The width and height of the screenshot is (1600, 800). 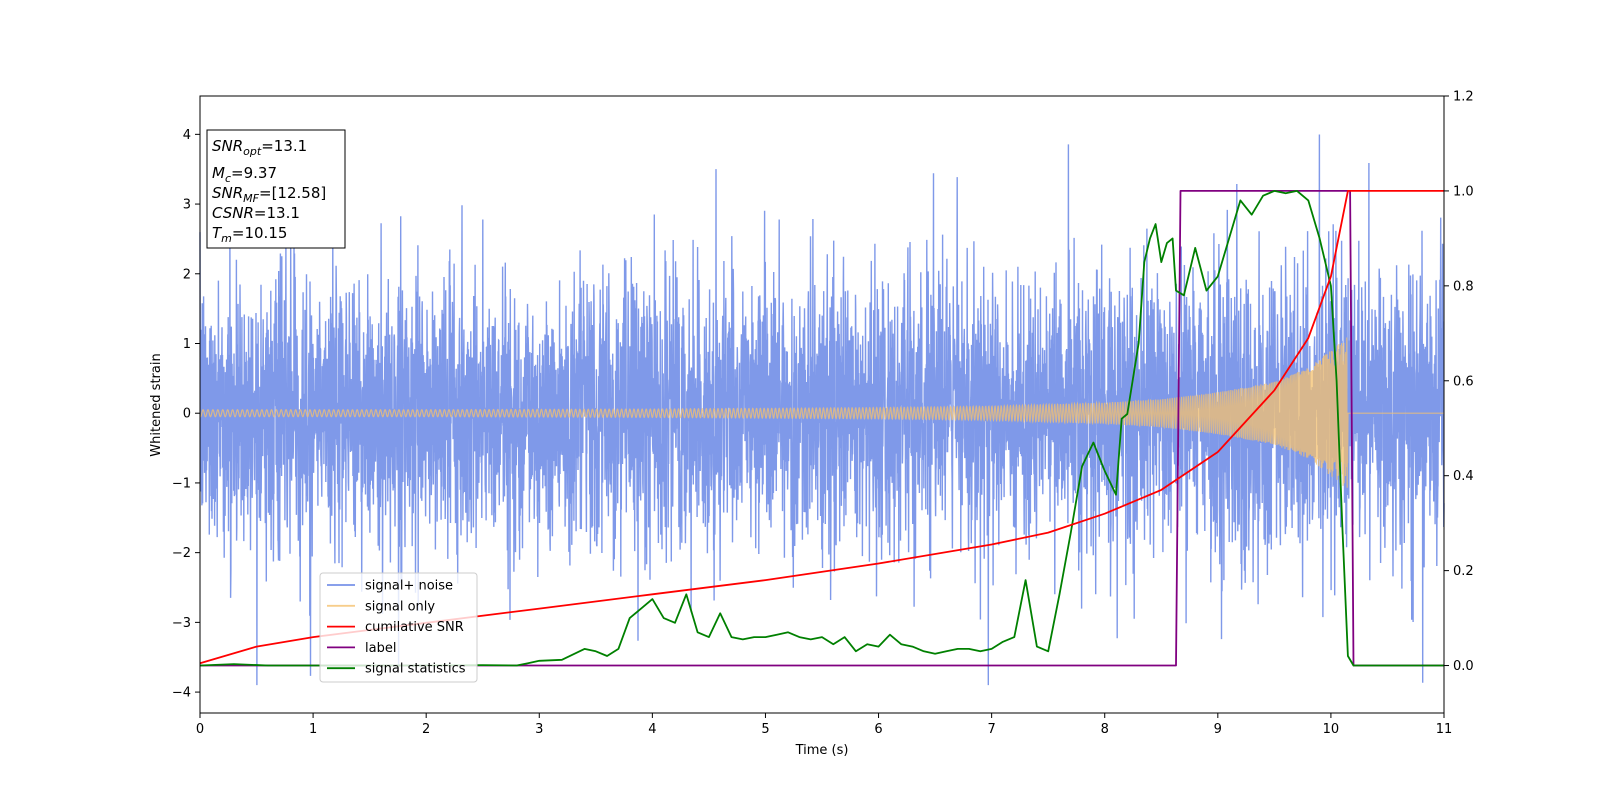 What do you see at coordinates (400, 606) in the screenshot?
I see `legend-signal-only-label: signal only` at bounding box center [400, 606].